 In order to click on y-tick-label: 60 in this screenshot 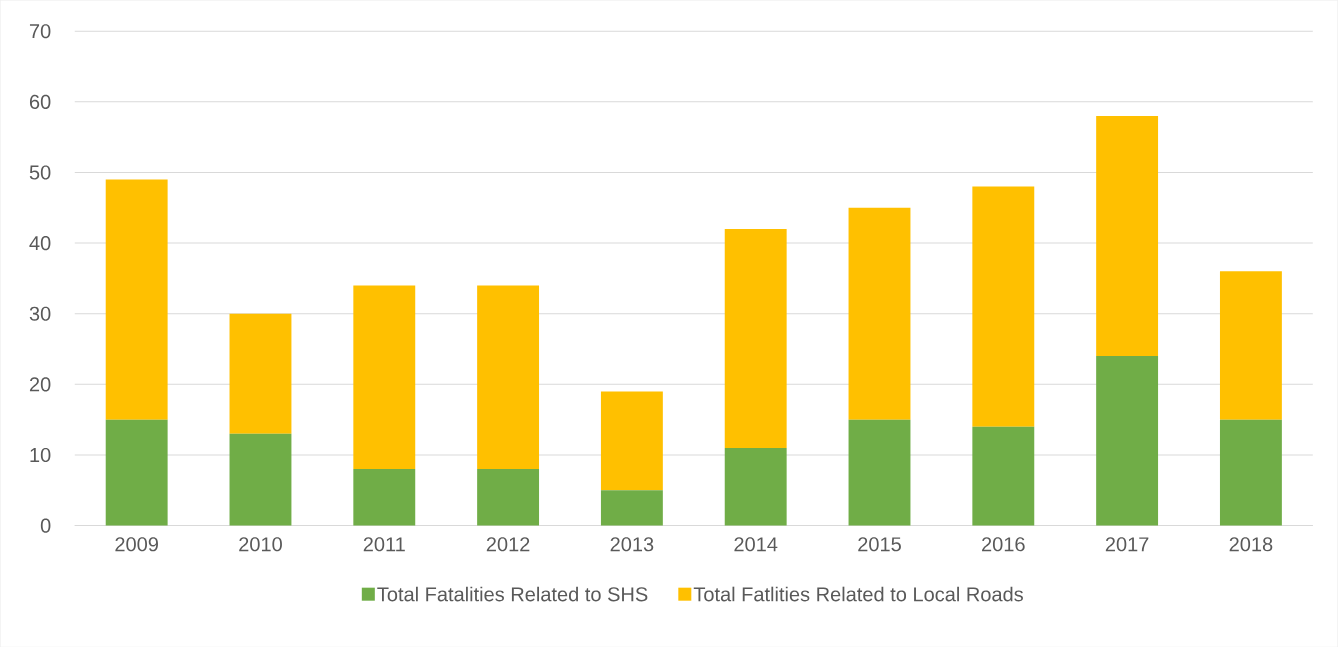, I will do `click(40, 101)`.